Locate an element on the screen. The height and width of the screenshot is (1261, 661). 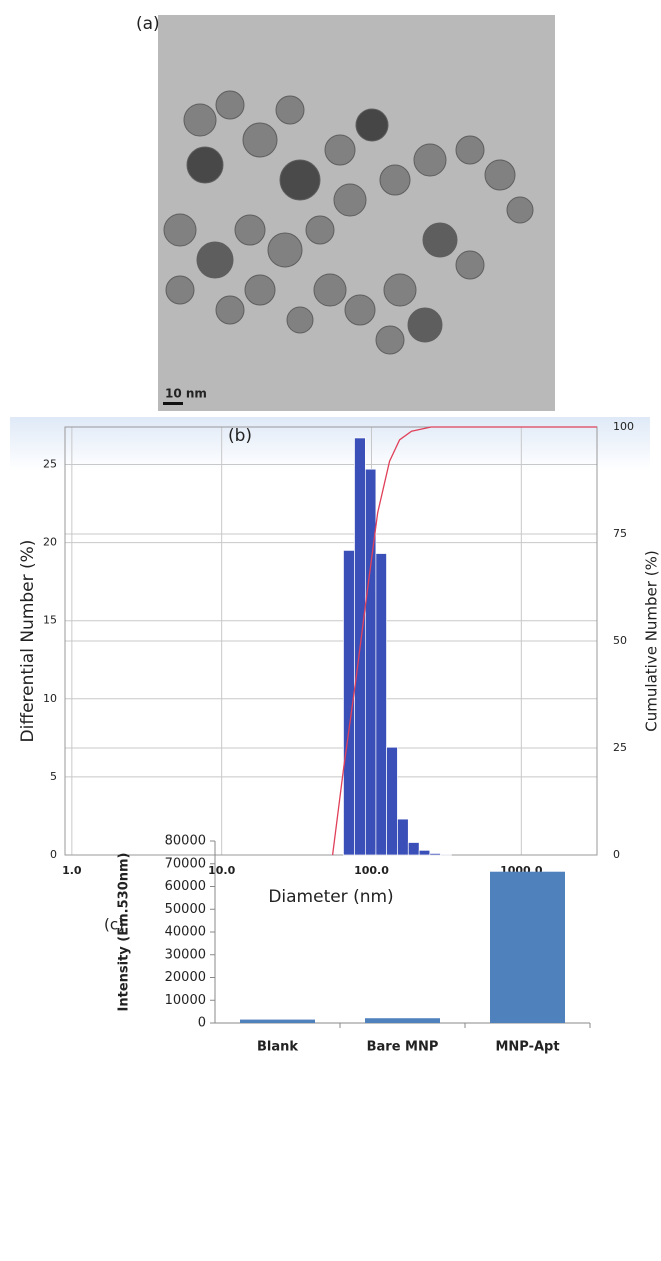
x-tick-label: MNP-Apt is located at coordinates (527, 1047).